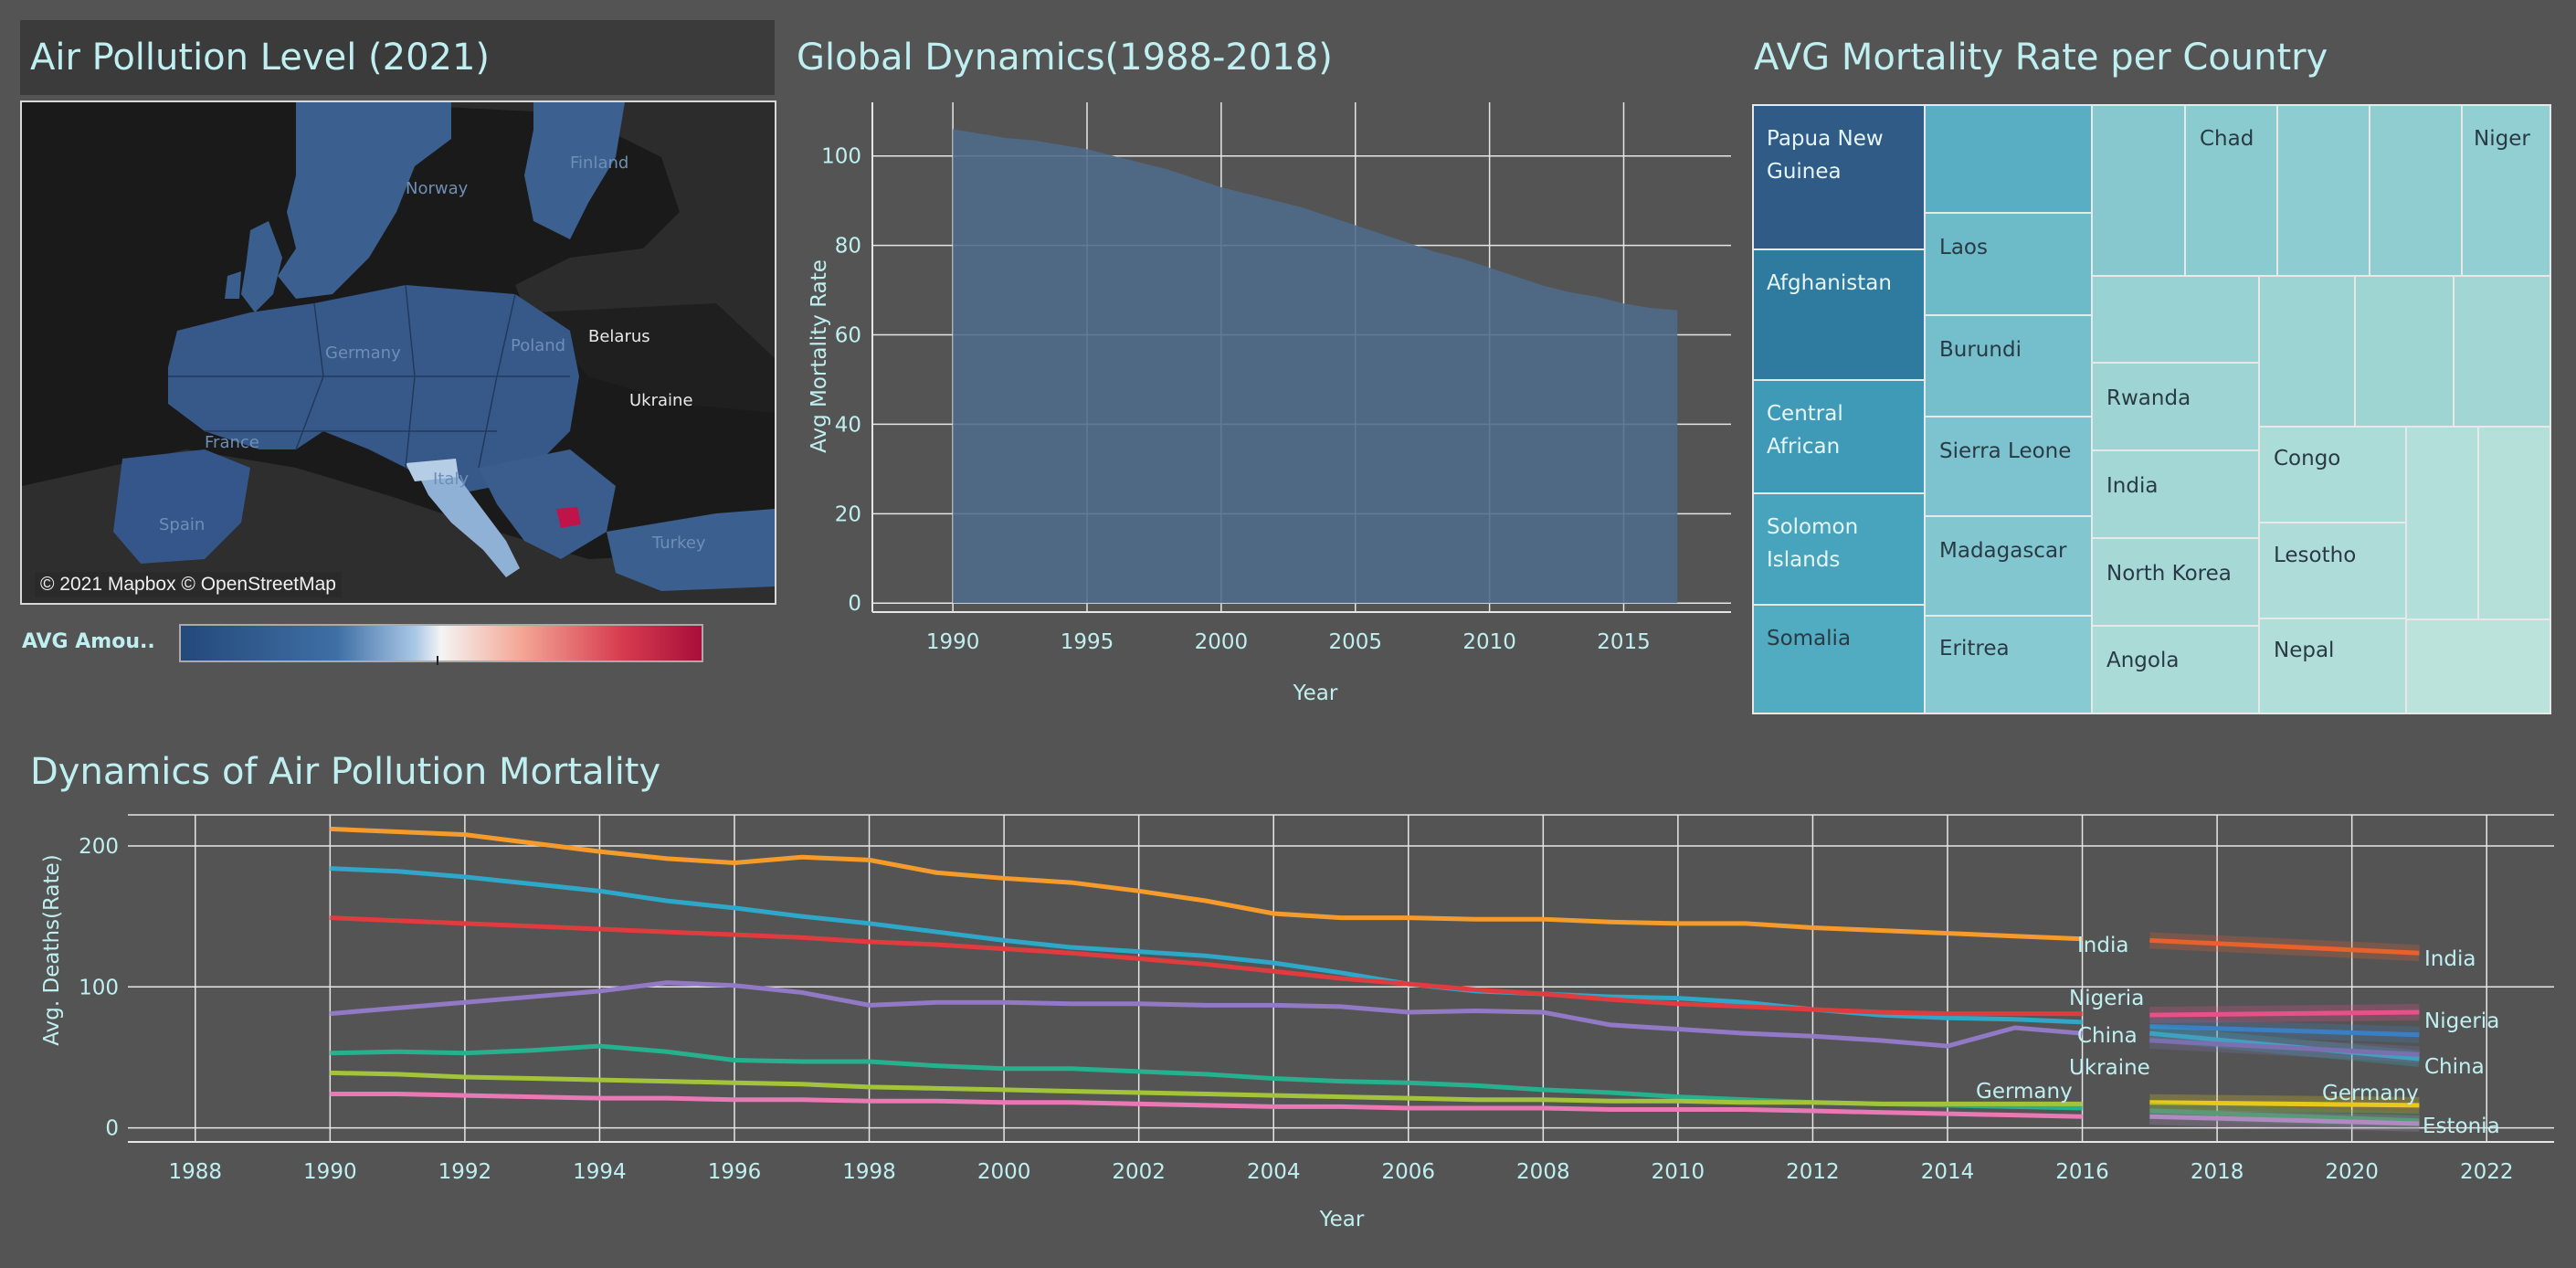 The height and width of the screenshot is (1268, 2576). I want to click on line-x-tick-label: 2018, so click(2217, 1172).